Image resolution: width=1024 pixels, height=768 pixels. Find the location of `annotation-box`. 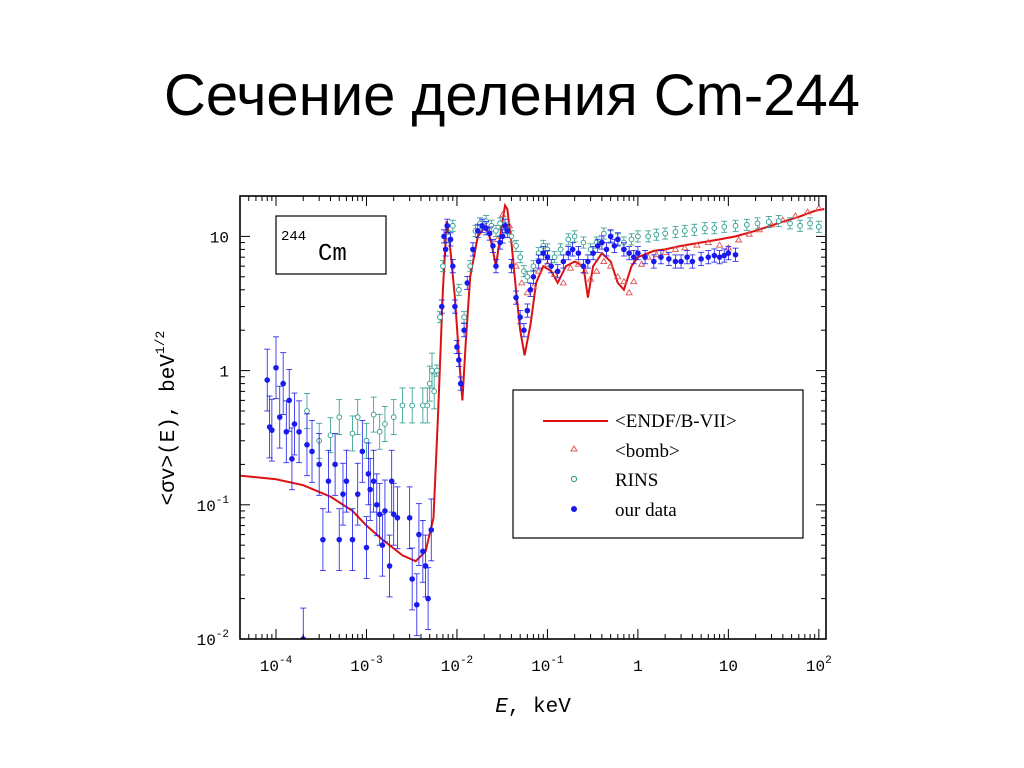

annotation-box is located at coordinates (331, 245).